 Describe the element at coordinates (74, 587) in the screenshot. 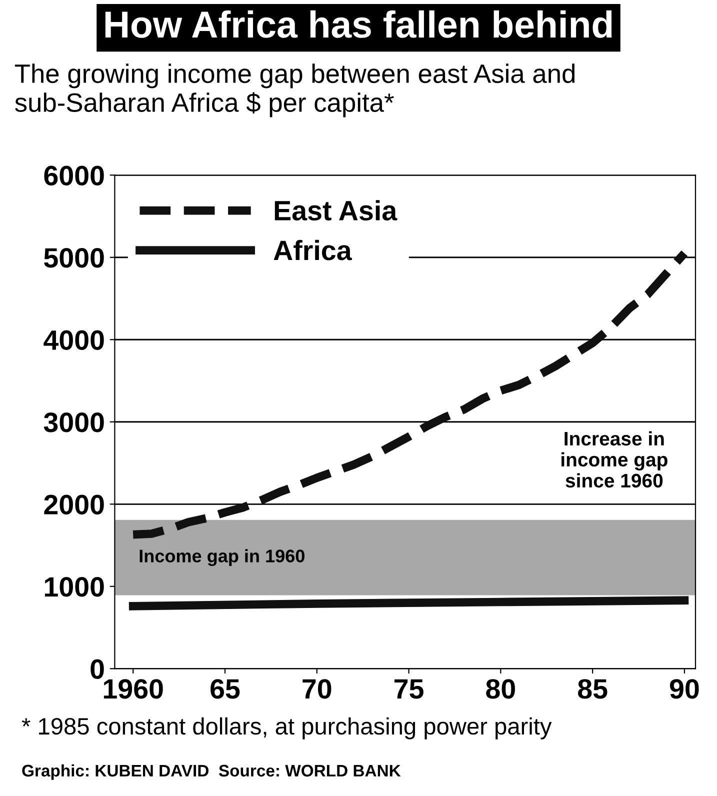

I see `y-tick-label: 1000` at that location.